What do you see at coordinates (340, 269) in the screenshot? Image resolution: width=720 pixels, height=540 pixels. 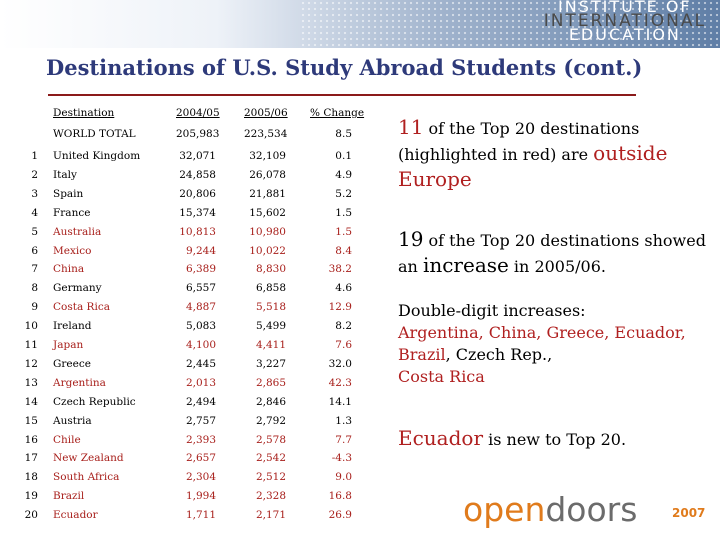 I see `change-cell: 38.2` at bounding box center [340, 269].